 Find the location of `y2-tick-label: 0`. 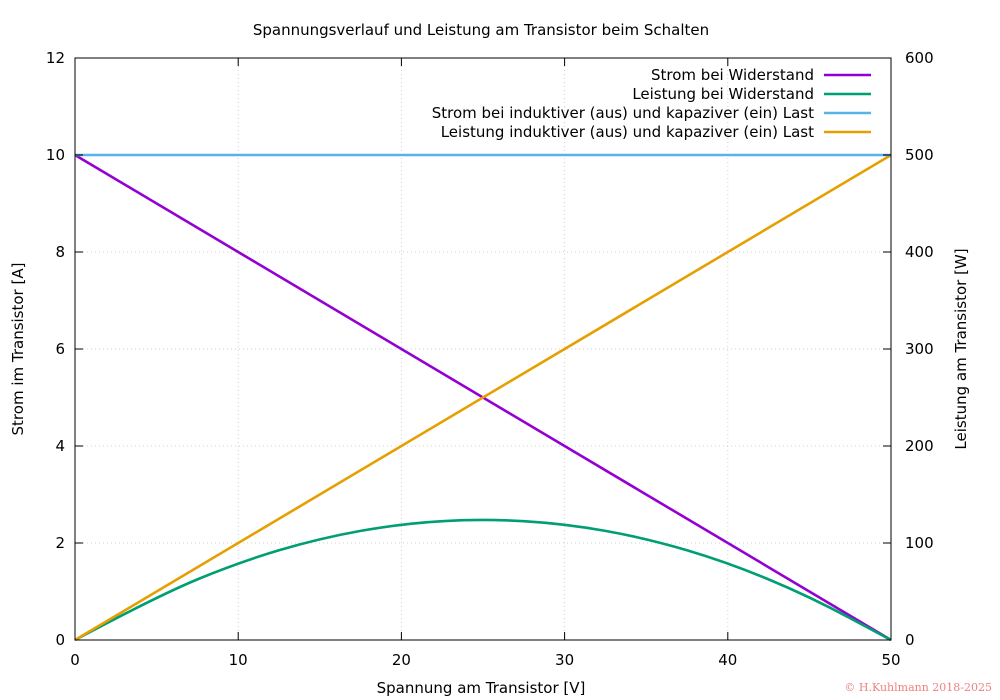

y2-tick-label: 0 is located at coordinates (910, 640).